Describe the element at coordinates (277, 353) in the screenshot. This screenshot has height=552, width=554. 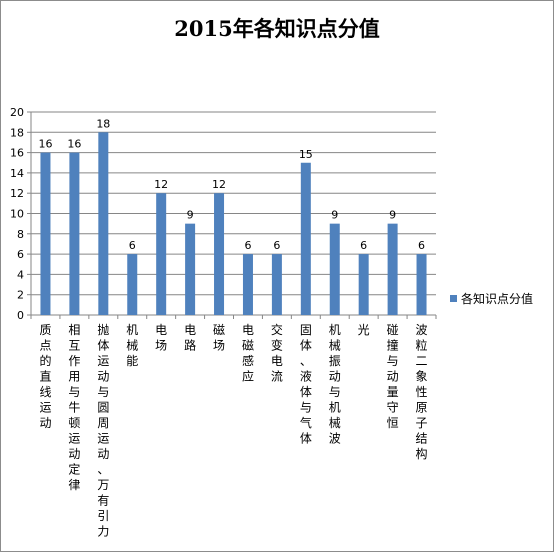
I see `x-tick-label: 交变电流` at that location.